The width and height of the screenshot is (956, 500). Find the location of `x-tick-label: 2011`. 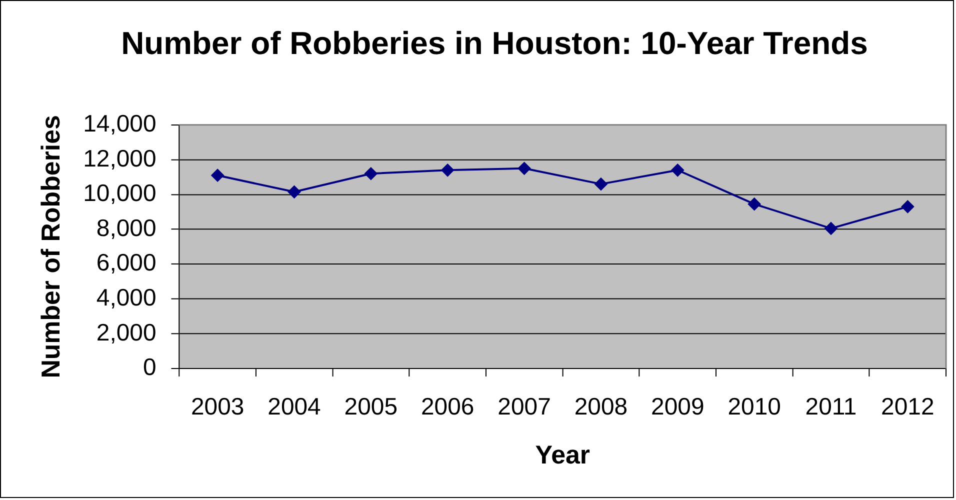

x-tick-label: 2011 is located at coordinates (831, 406).